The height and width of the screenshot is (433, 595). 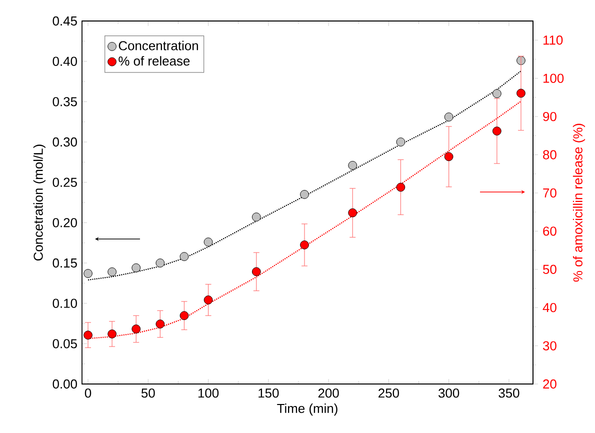 What do you see at coordinates (88, 393) in the screenshot?
I see `x-tick-label: 0` at bounding box center [88, 393].